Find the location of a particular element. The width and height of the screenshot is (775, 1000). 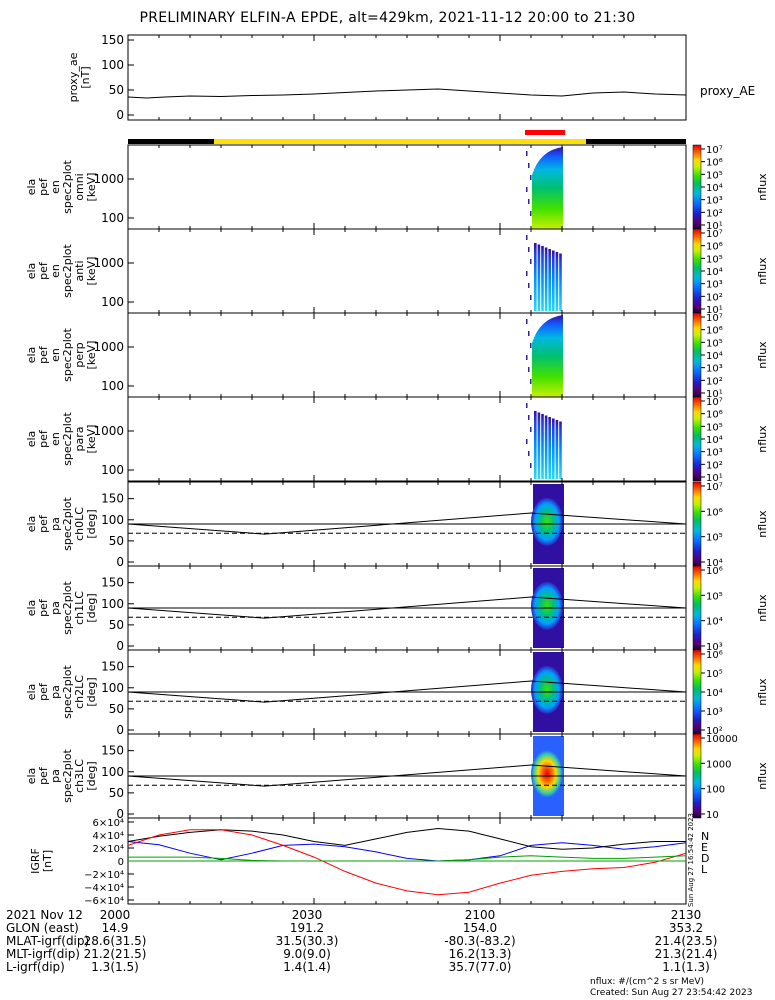

igrf-ylabel: [nT] is located at coordinates (47, 861).